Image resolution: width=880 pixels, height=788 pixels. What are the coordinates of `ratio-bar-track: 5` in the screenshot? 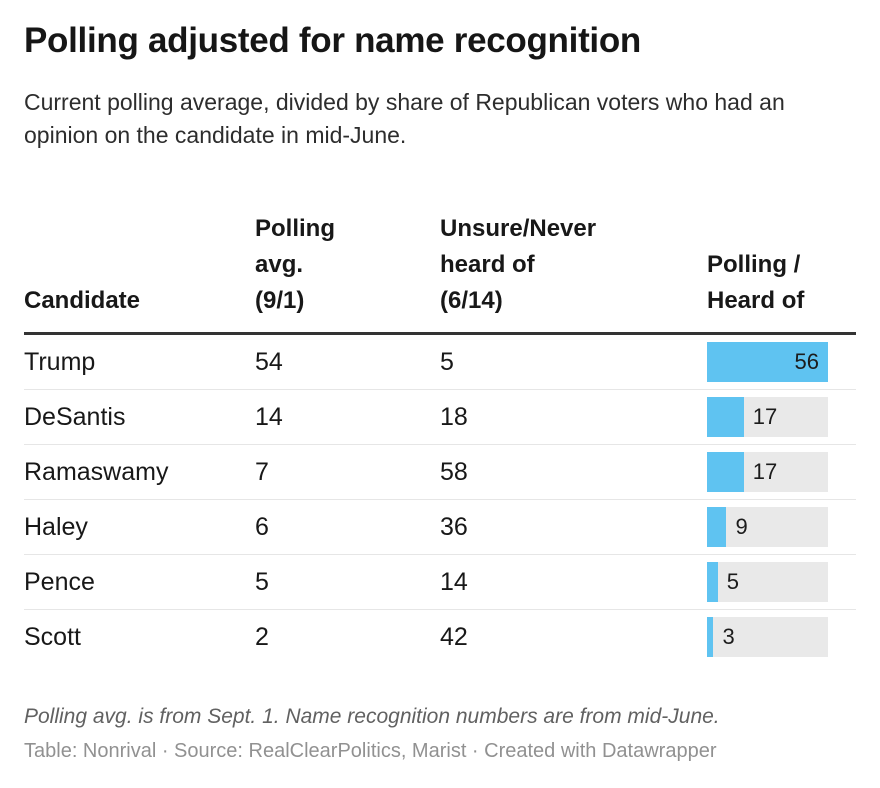 It's located at (767, 582).